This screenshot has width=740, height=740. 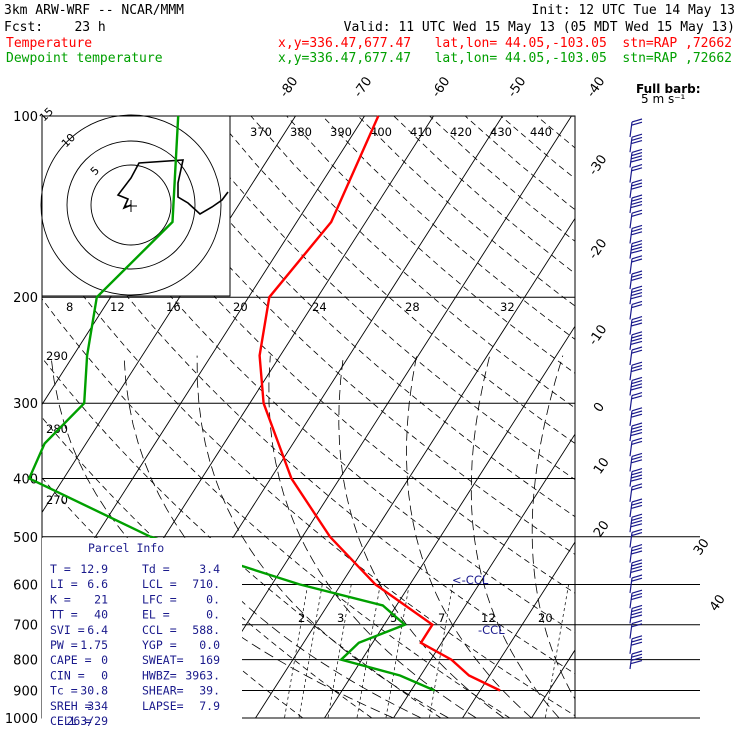 What do you see at coordinates (441, 618) in the screenshot?
I see `mixing-ratio-label: 7` at bounding box center [441, 618].